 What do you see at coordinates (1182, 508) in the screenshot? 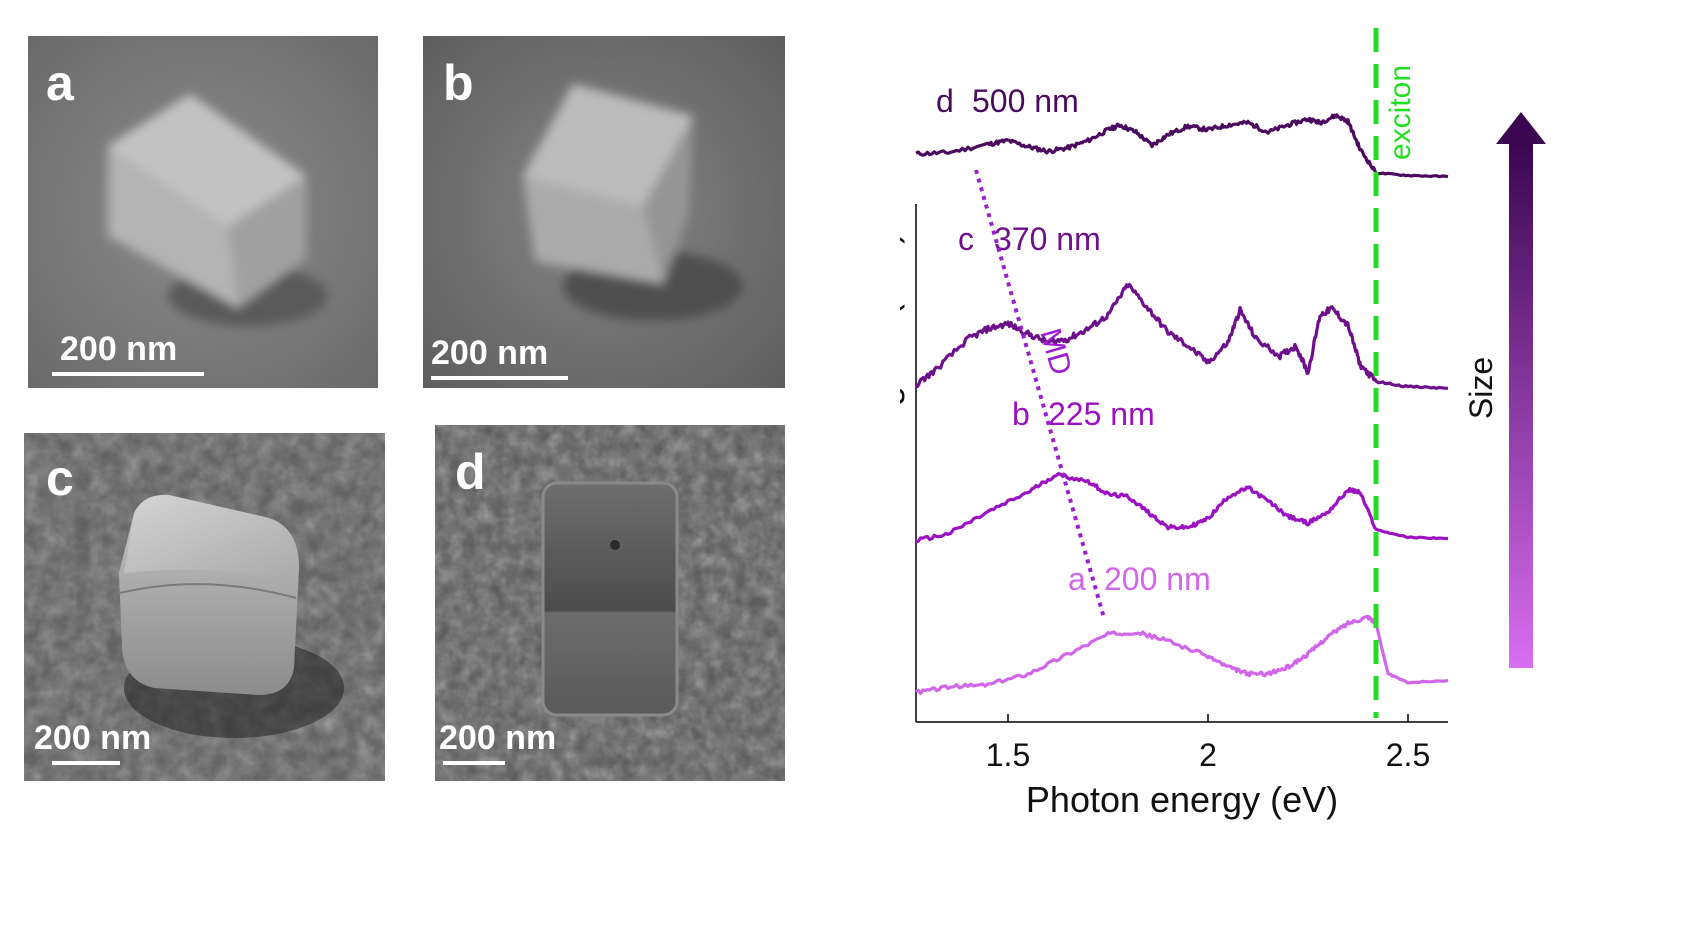
I see `spectrum-line-b` at bounding box center [1182, 508].